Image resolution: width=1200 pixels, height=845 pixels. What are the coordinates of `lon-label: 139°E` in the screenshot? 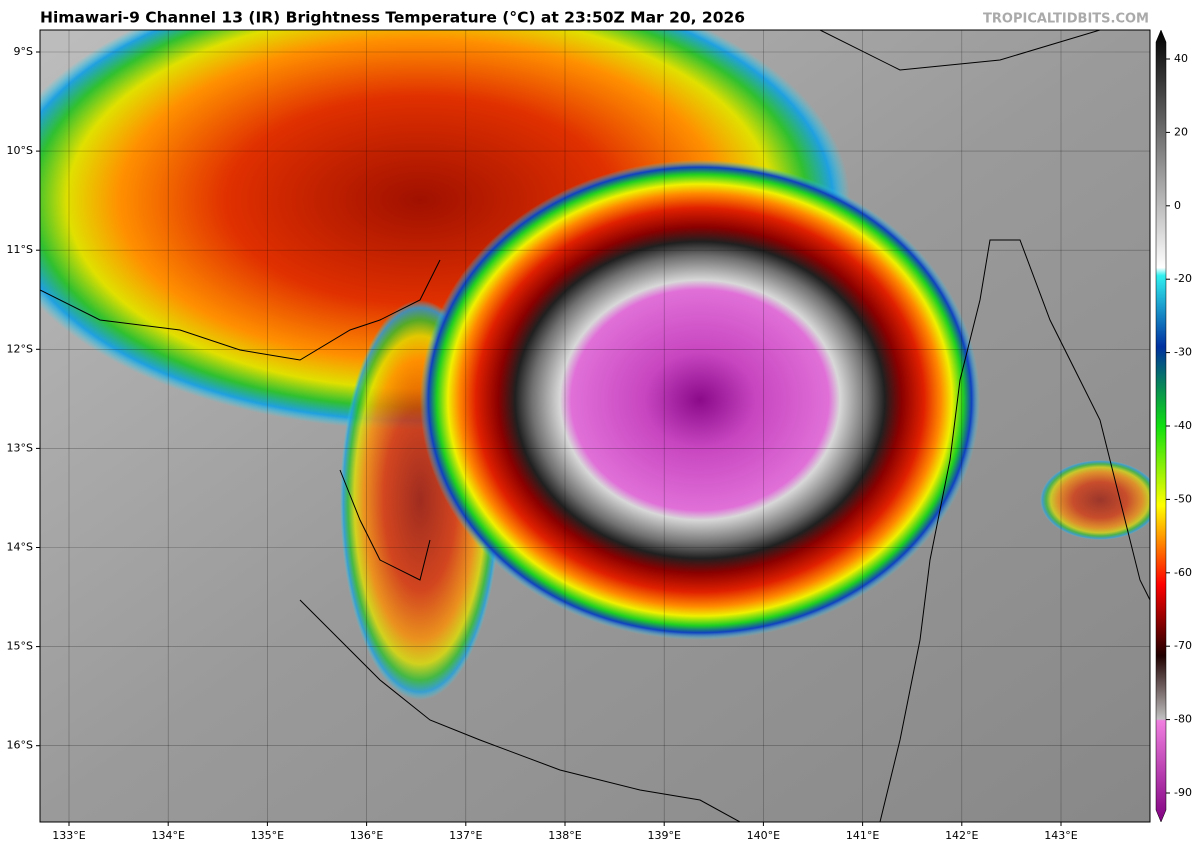 It's located at (663, 835).